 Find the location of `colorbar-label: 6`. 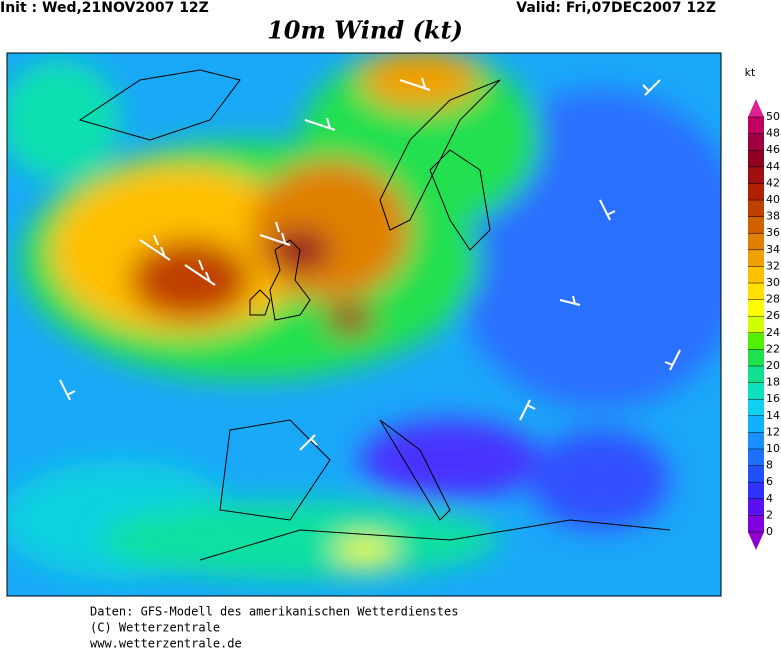

colorbar-label: 6 is located at coordinates (769, 481).